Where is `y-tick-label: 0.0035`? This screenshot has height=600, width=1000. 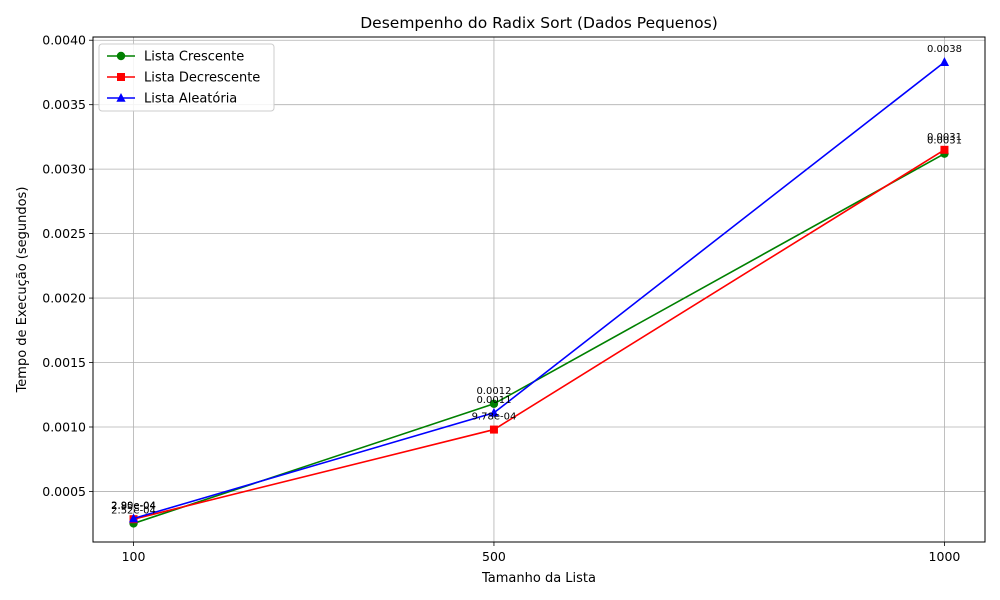
y-tick-label: 0.0035 is located at coordinates (64, 104).